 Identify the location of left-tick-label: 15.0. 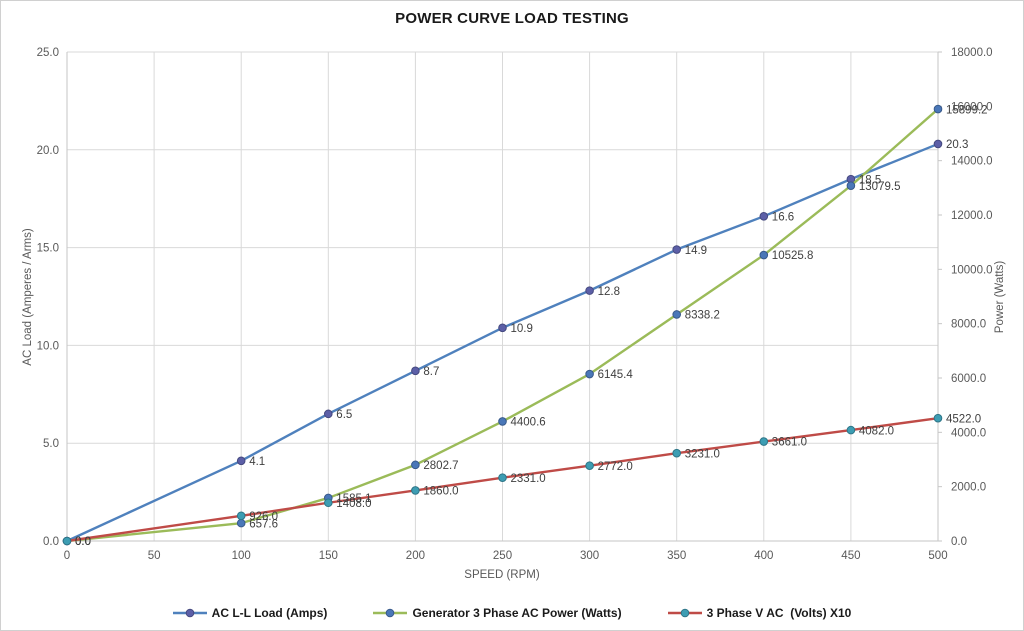
(48, 249).